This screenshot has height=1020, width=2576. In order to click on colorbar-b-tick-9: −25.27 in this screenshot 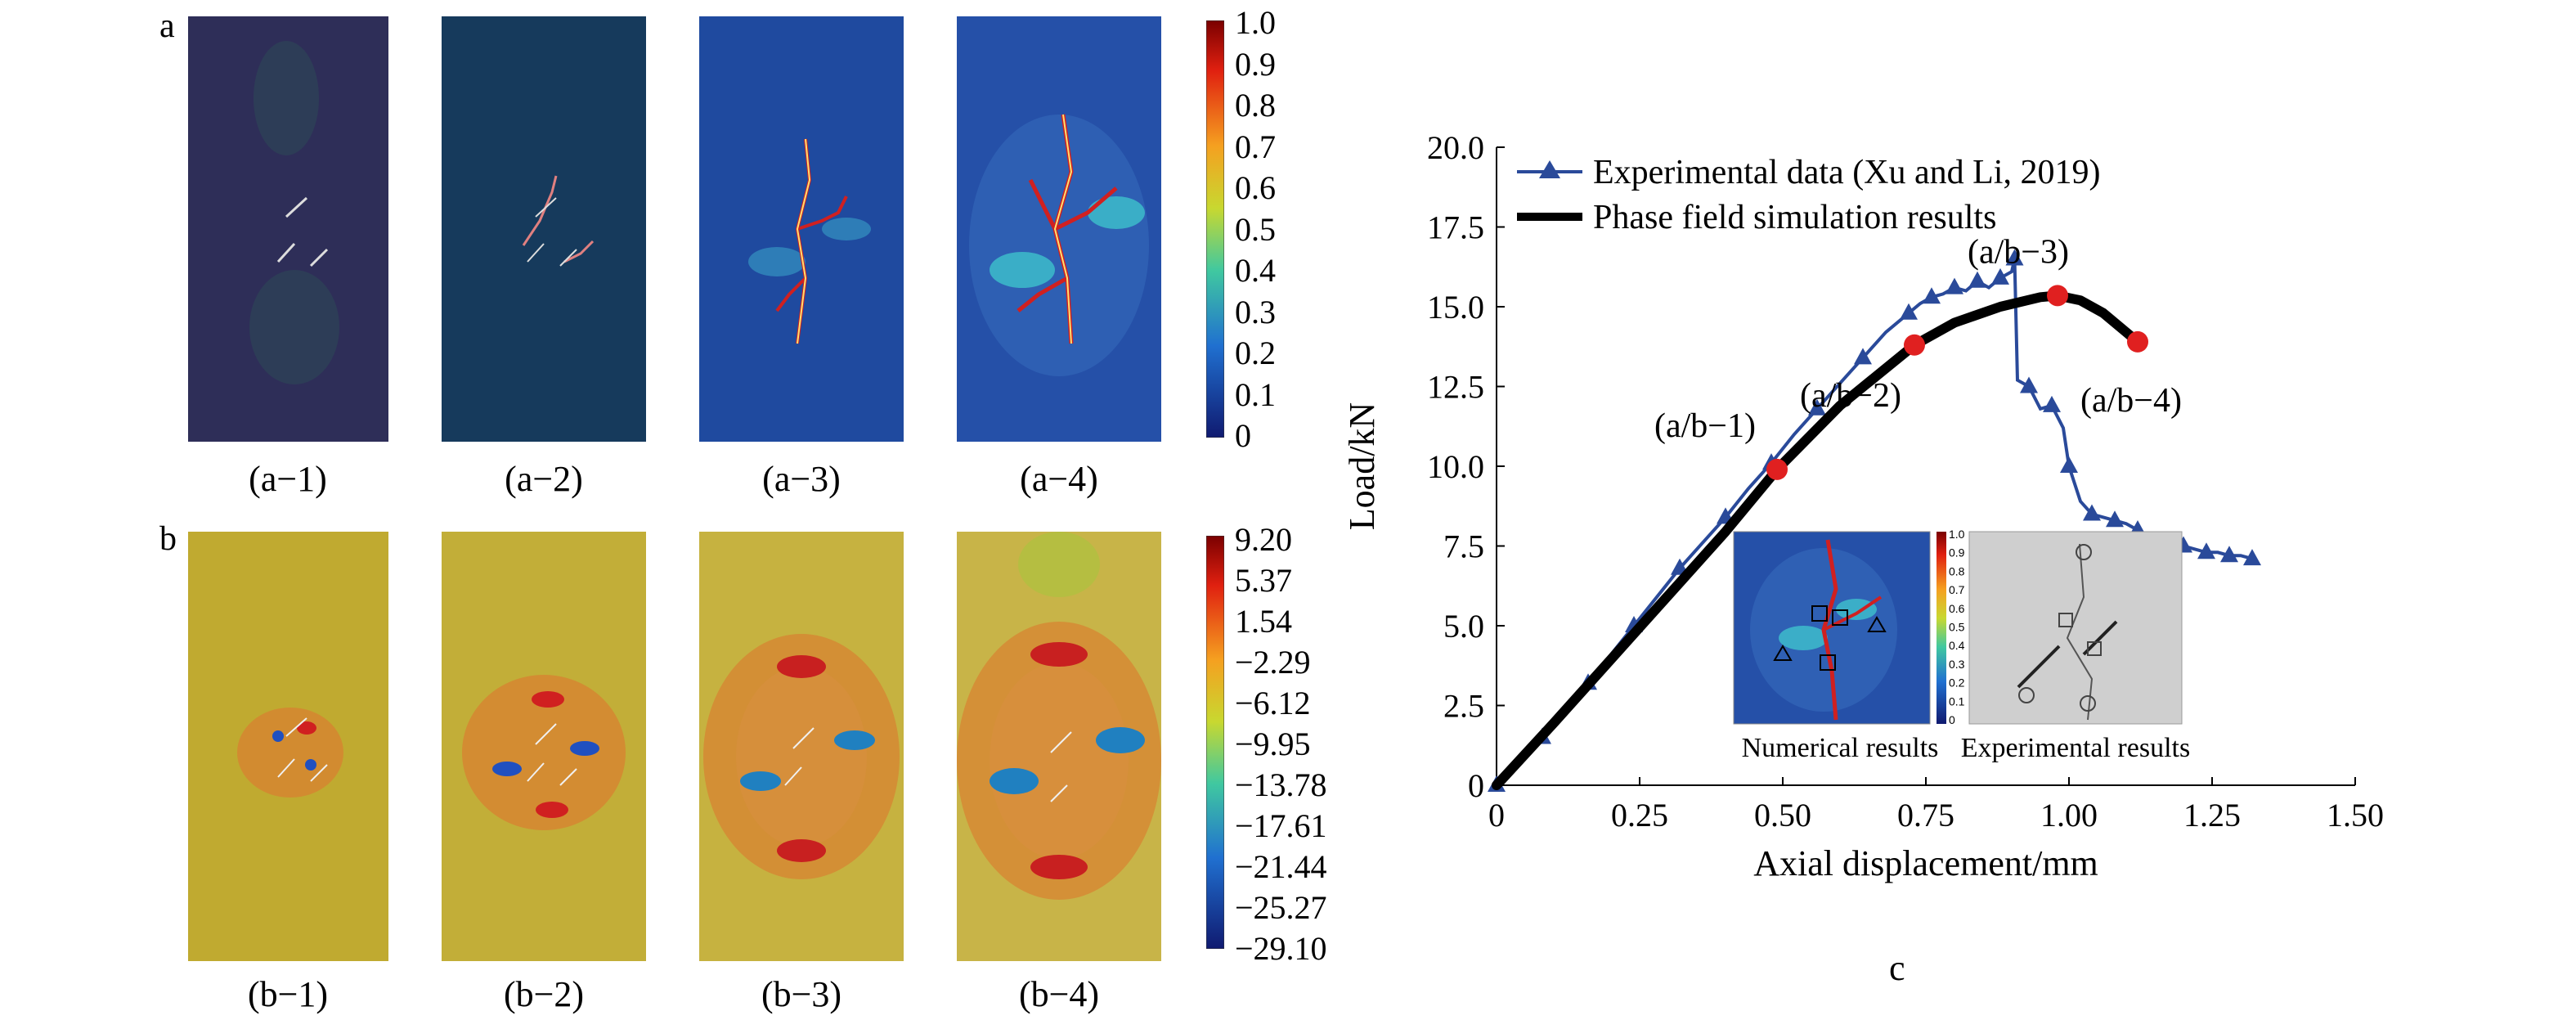, I will do `click(1281, 908)`.